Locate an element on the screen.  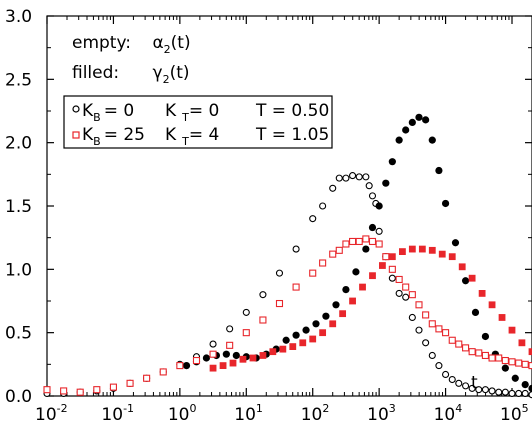
x-tick-label: 10⁵ is located at coordinates (514, 413).